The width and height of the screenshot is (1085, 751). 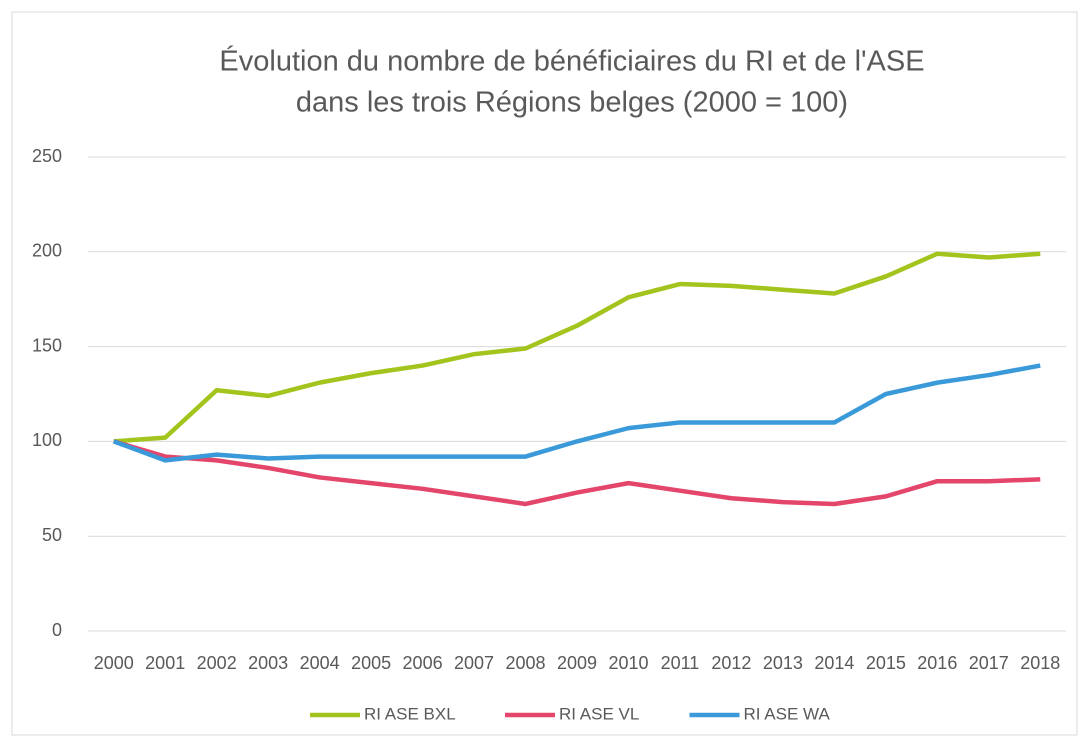 What do you see at coordinates (268, 663) in the screenshot?
I see `x-tick-label: 2003` at bounding box center [268, 663].